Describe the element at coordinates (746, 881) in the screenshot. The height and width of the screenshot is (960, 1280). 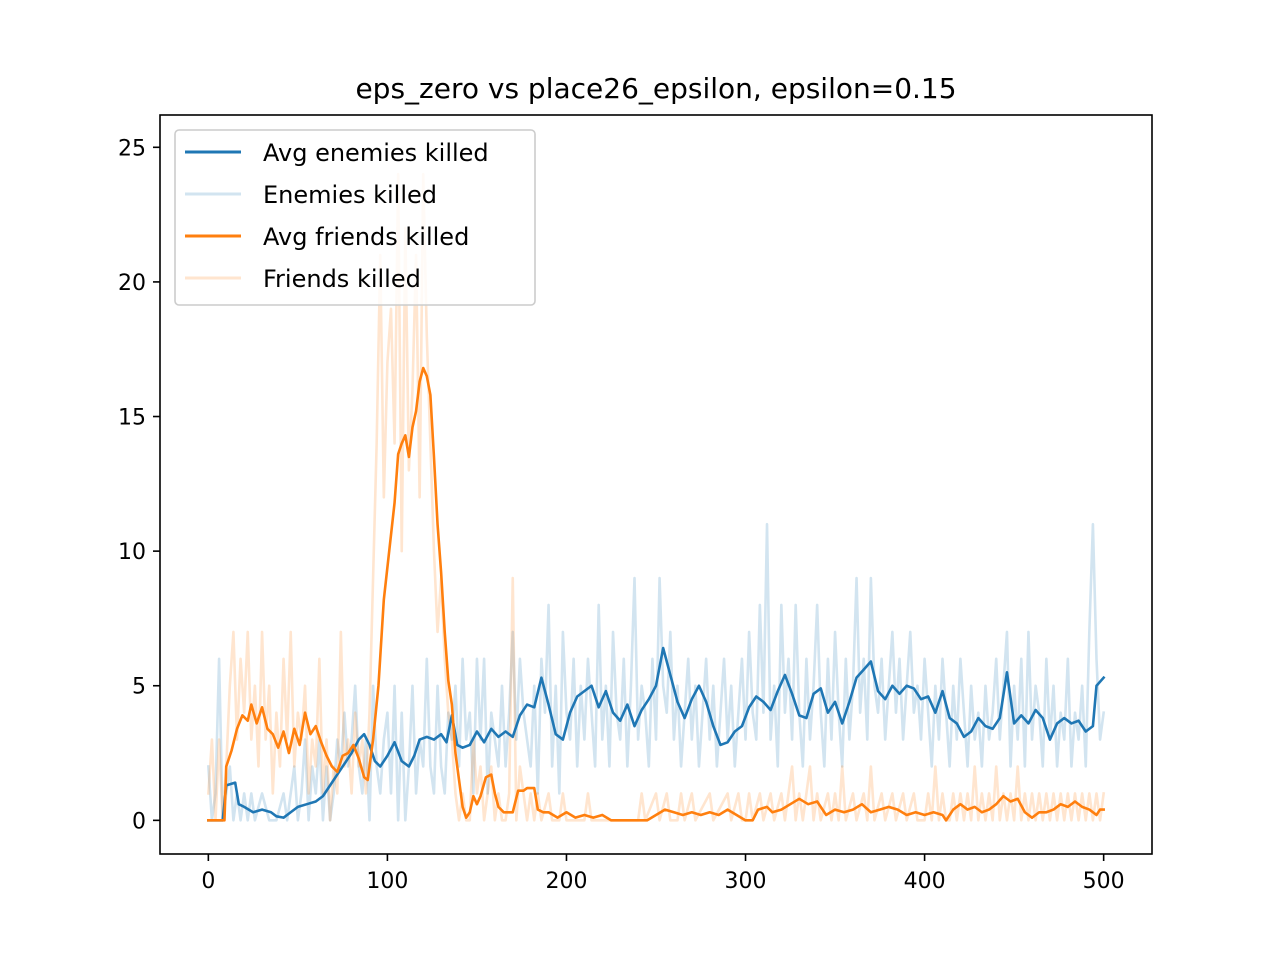
I see `x-tick-label-3: 300` at that location.